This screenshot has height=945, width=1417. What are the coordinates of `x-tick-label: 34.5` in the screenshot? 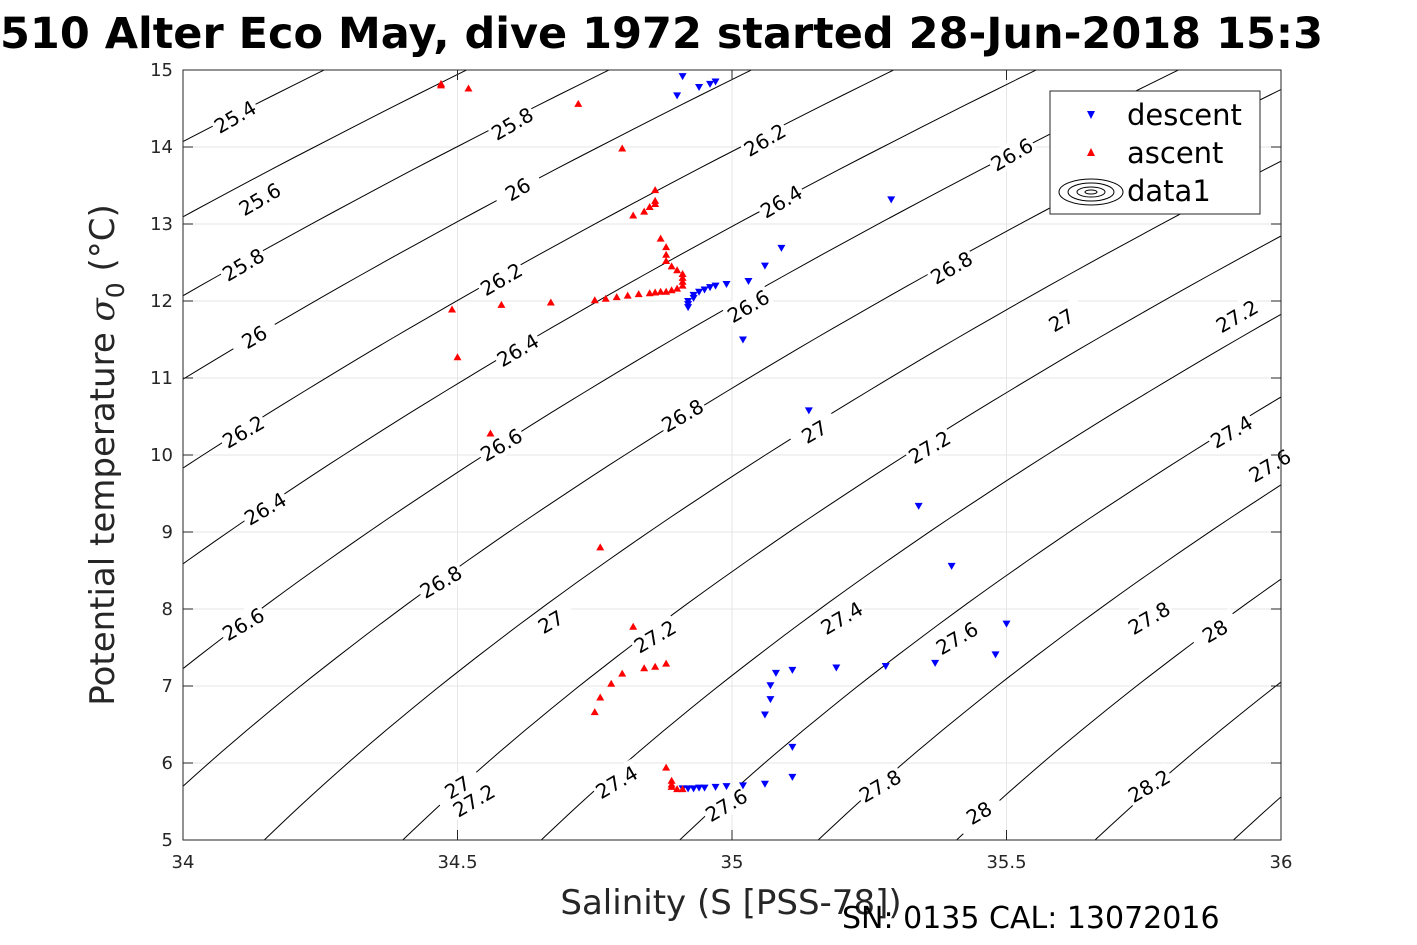 It's located at (457, 862).